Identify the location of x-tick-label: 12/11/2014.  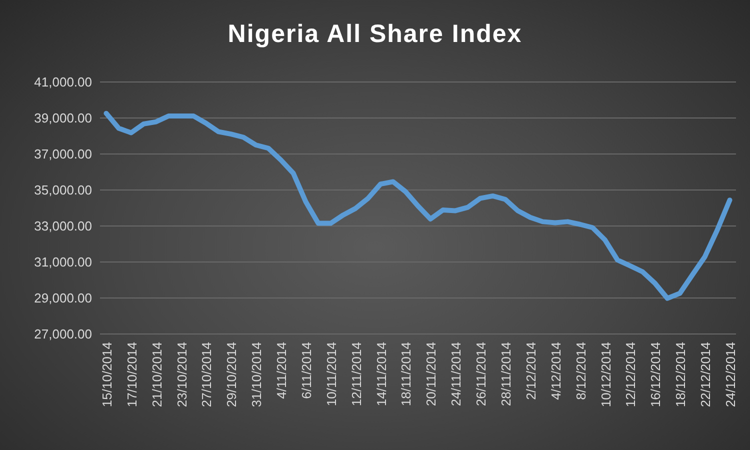
(356, 374).